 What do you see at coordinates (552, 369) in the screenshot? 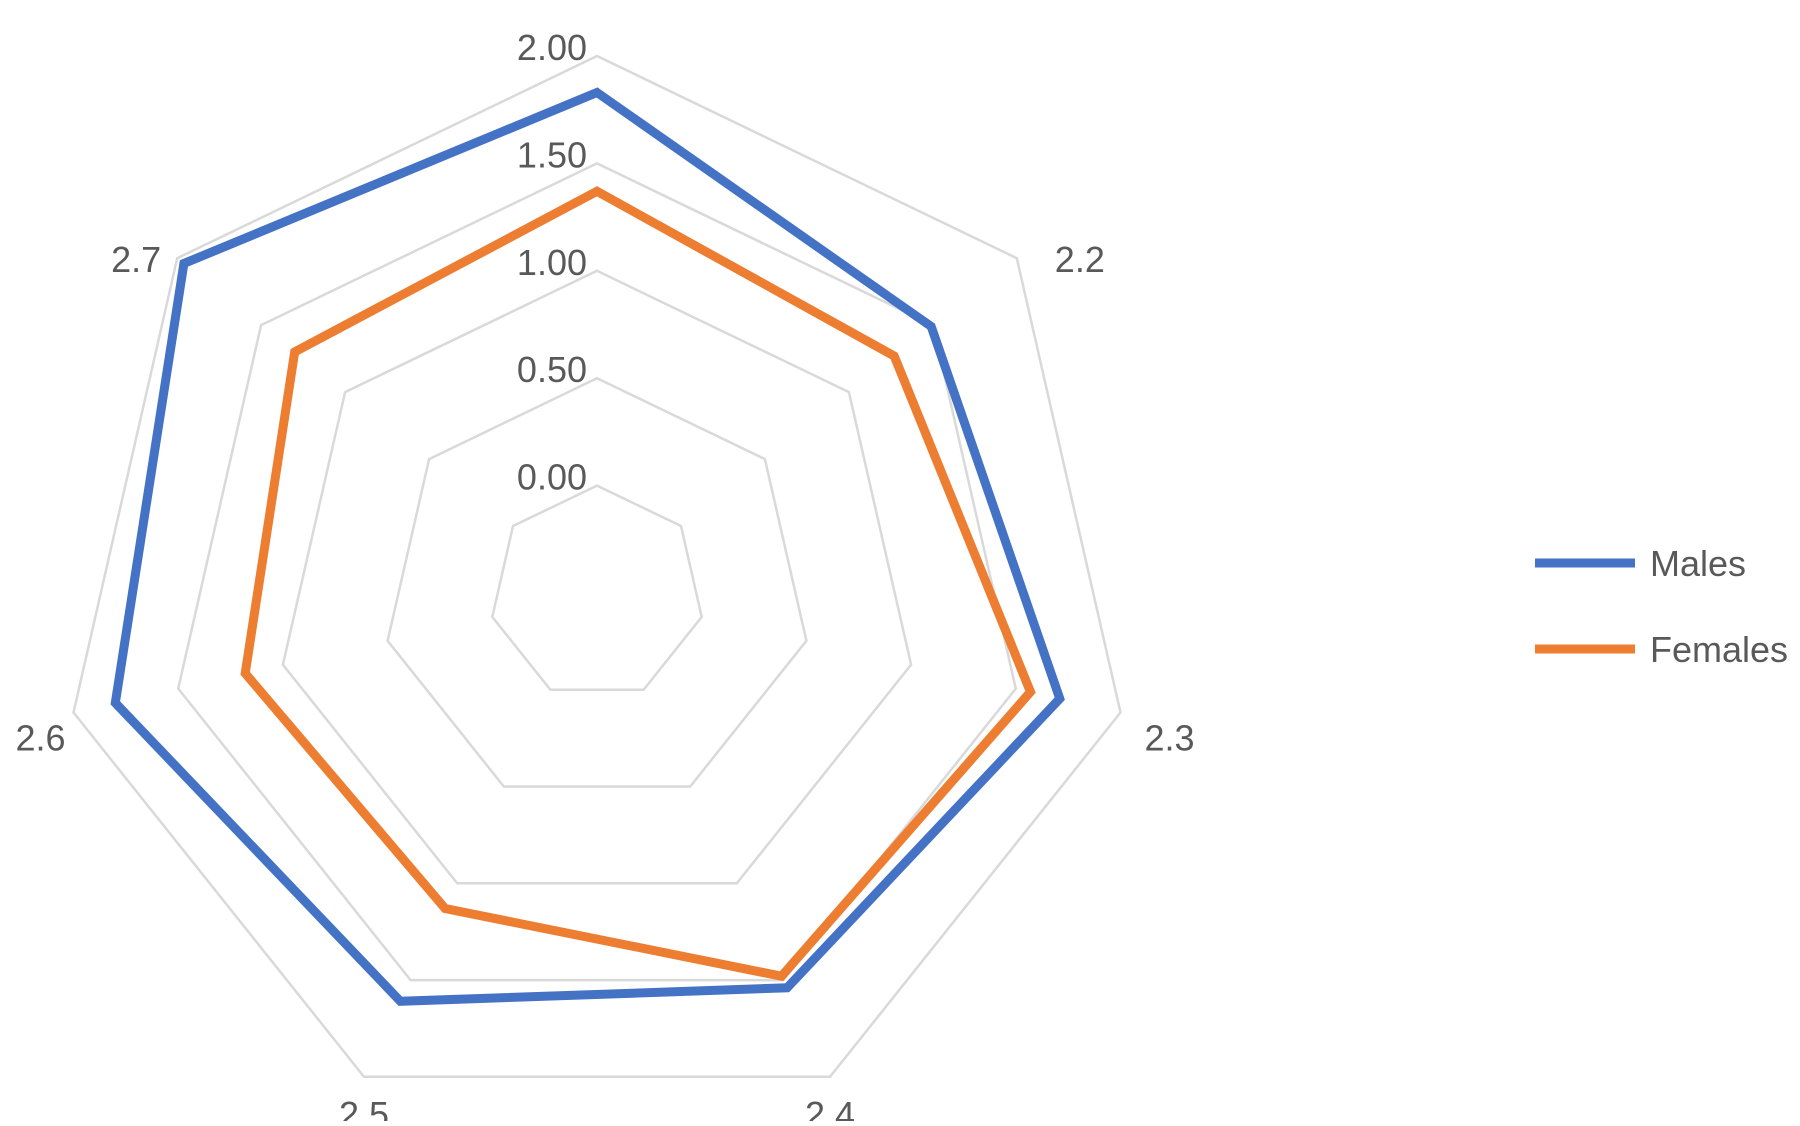
I see `r-tick-label: 0.50` at bounding box center [552, 369].